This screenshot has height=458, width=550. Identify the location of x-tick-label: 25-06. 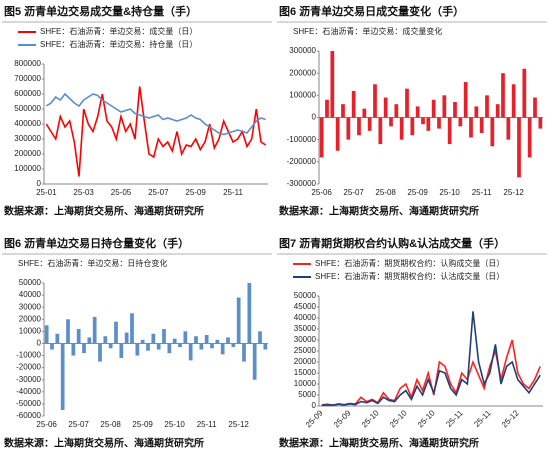
(46, 424).